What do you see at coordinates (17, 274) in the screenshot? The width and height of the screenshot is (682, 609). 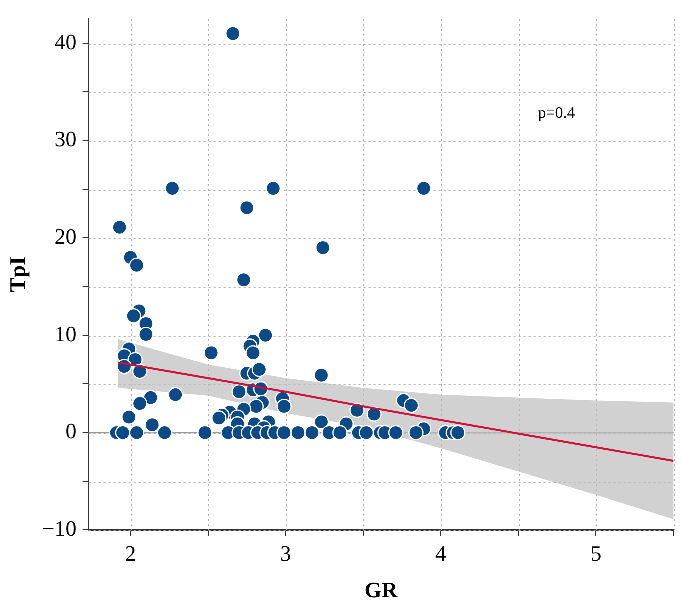 I see `y-axis-title: TpI` at bounding box center [17, 274].